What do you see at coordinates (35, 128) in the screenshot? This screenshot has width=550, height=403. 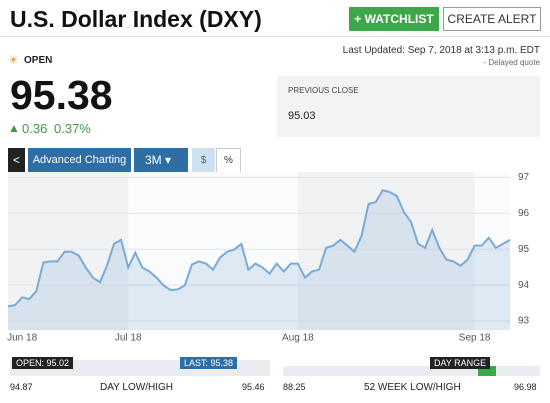 I see `change: 0.36` at bounding box center [35, 128].